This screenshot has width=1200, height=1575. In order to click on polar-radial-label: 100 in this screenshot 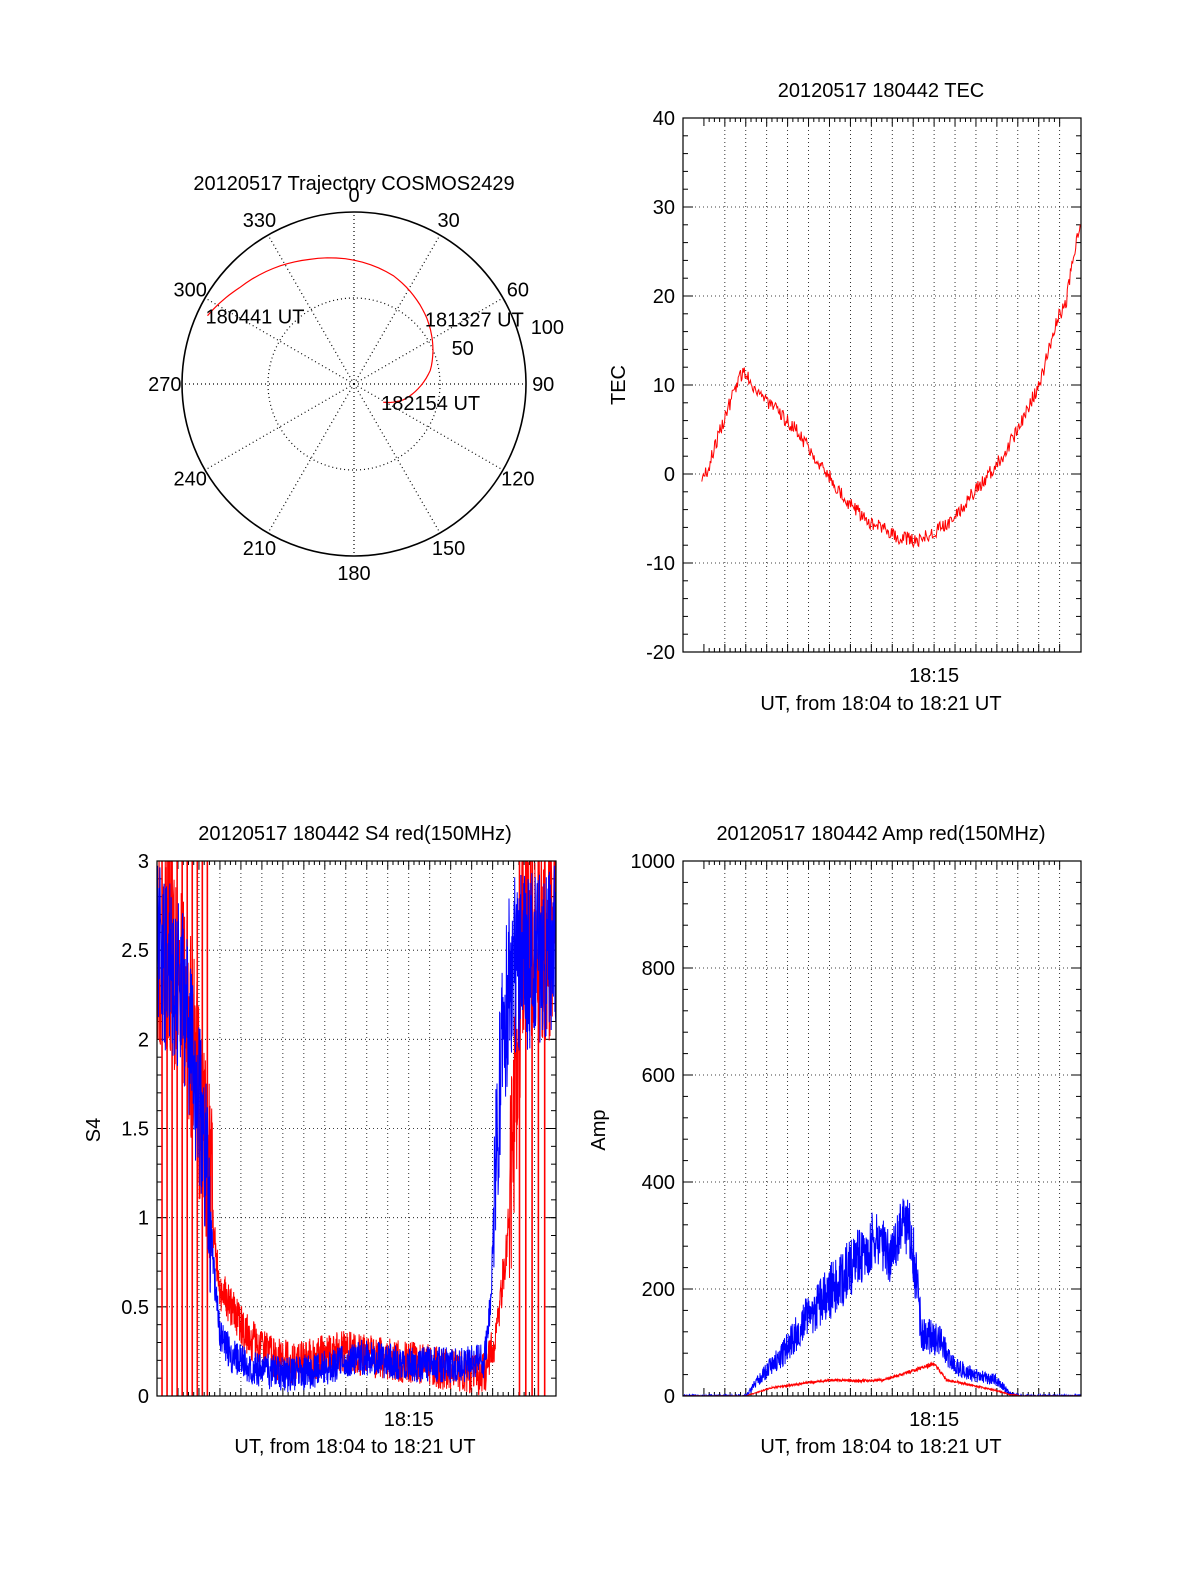, I will do `click(547, 328)`.